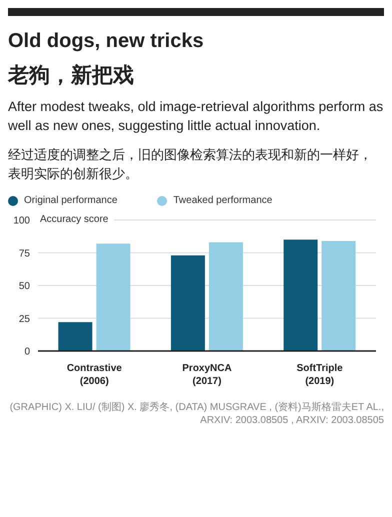 This screenshot has height=517, width=392. Describe the element at coordinates (190, 164) in the screenshot. I see `text: 经过适度的调整之后，旧的图像检索算法的表现和新的一样好，表明实际的创新很少。` at that location.